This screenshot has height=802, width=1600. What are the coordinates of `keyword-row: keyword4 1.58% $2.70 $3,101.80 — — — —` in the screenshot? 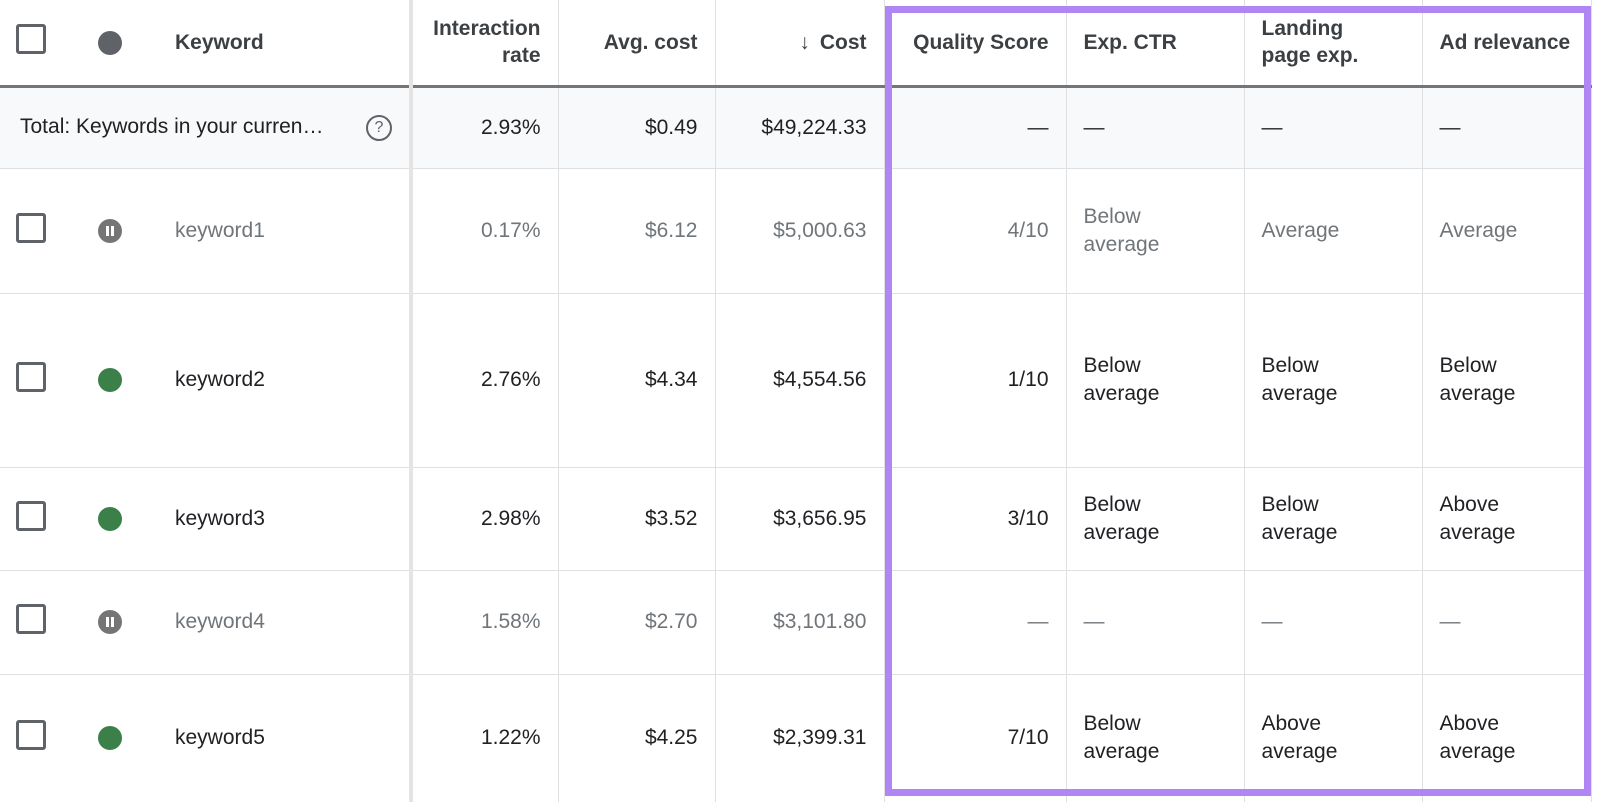 It's located at (796, 622).